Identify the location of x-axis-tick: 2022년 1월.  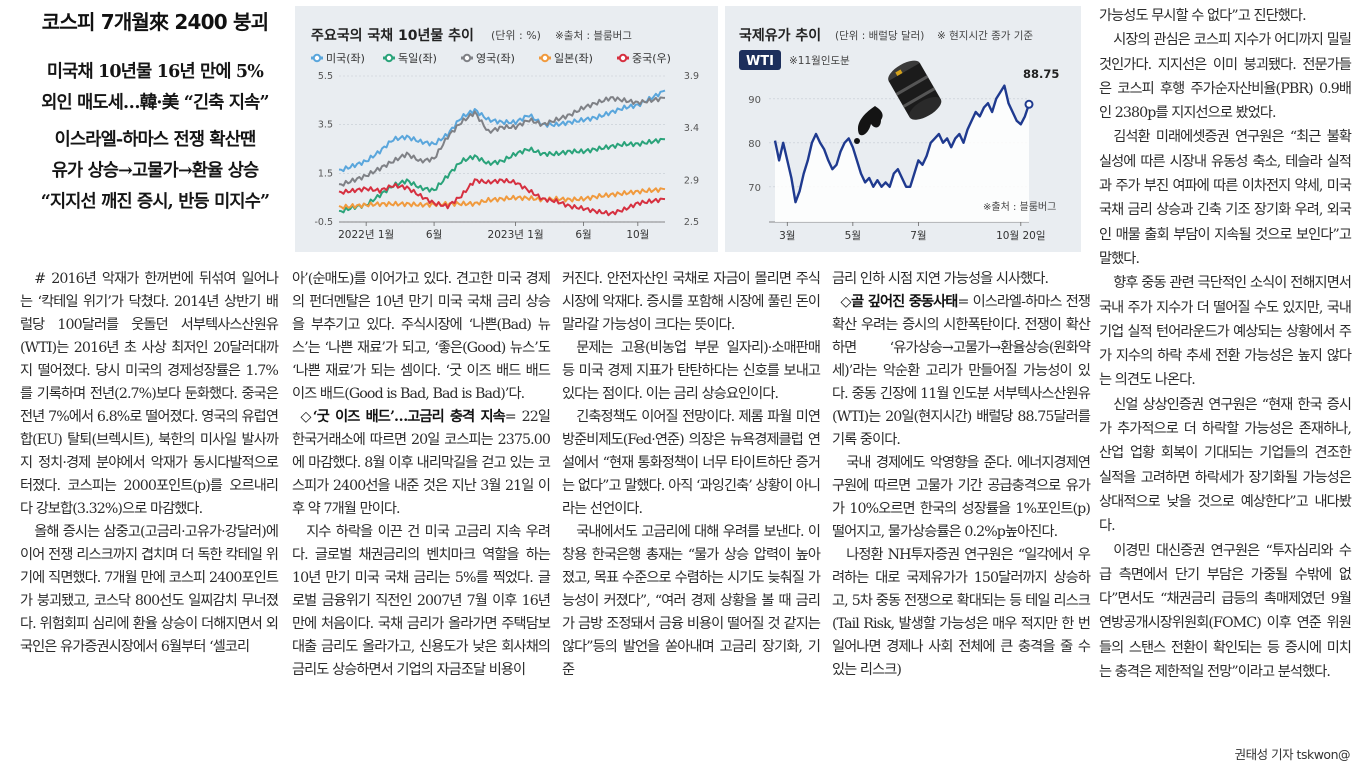
(366, 235).